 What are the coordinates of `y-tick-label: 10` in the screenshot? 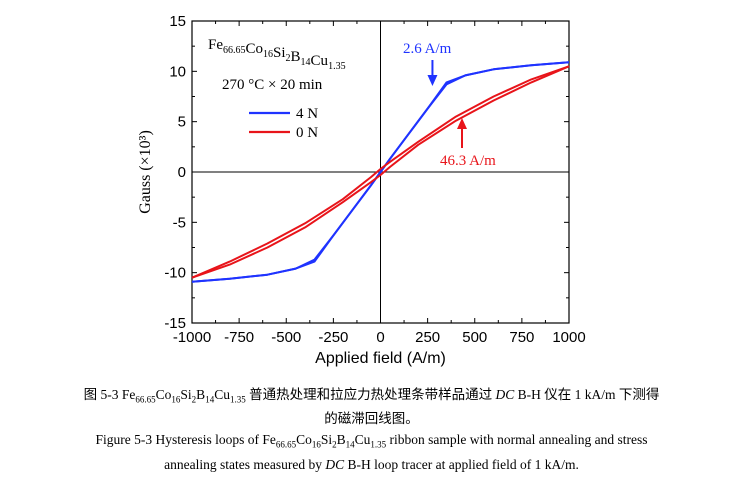 It's located at (177, 71).